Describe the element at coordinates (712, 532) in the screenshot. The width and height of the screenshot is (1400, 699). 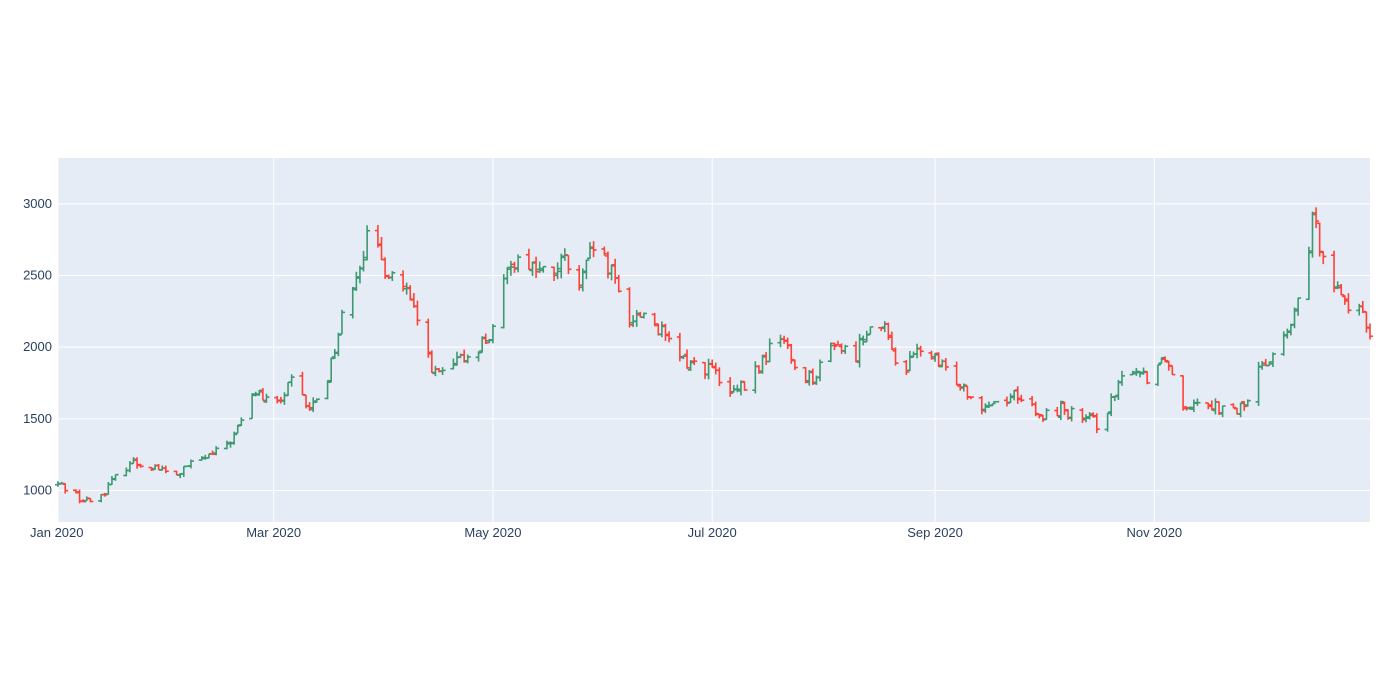
I see `x-tick-label: Jul 2020` at that location.